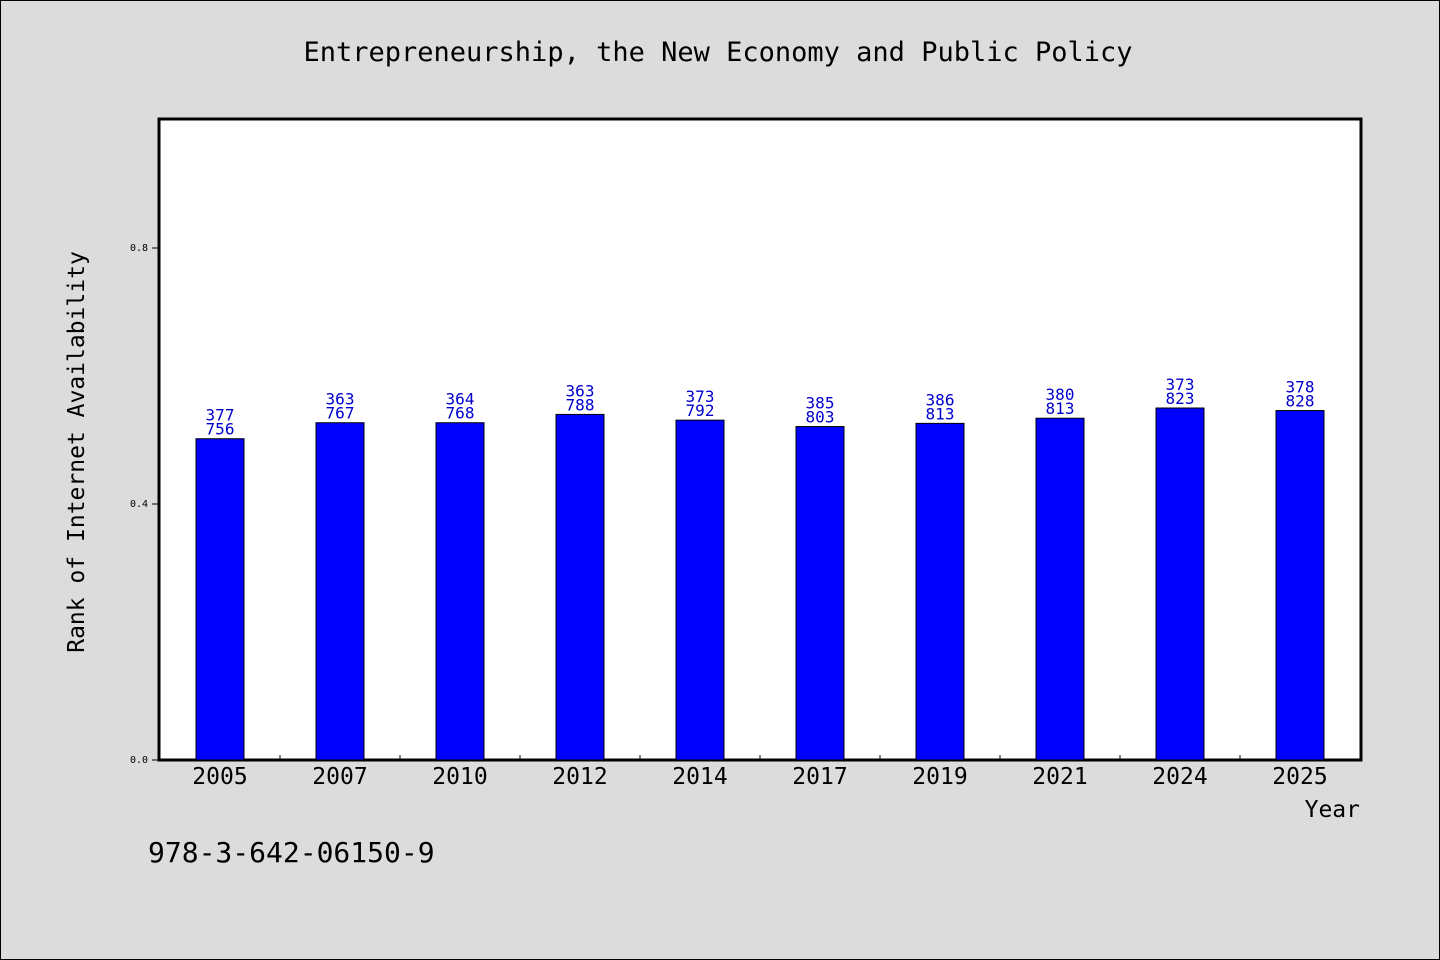 The height and width of the screenshot is (960, 1440). I want to click on data-label: 373 792, so click(700, 403).